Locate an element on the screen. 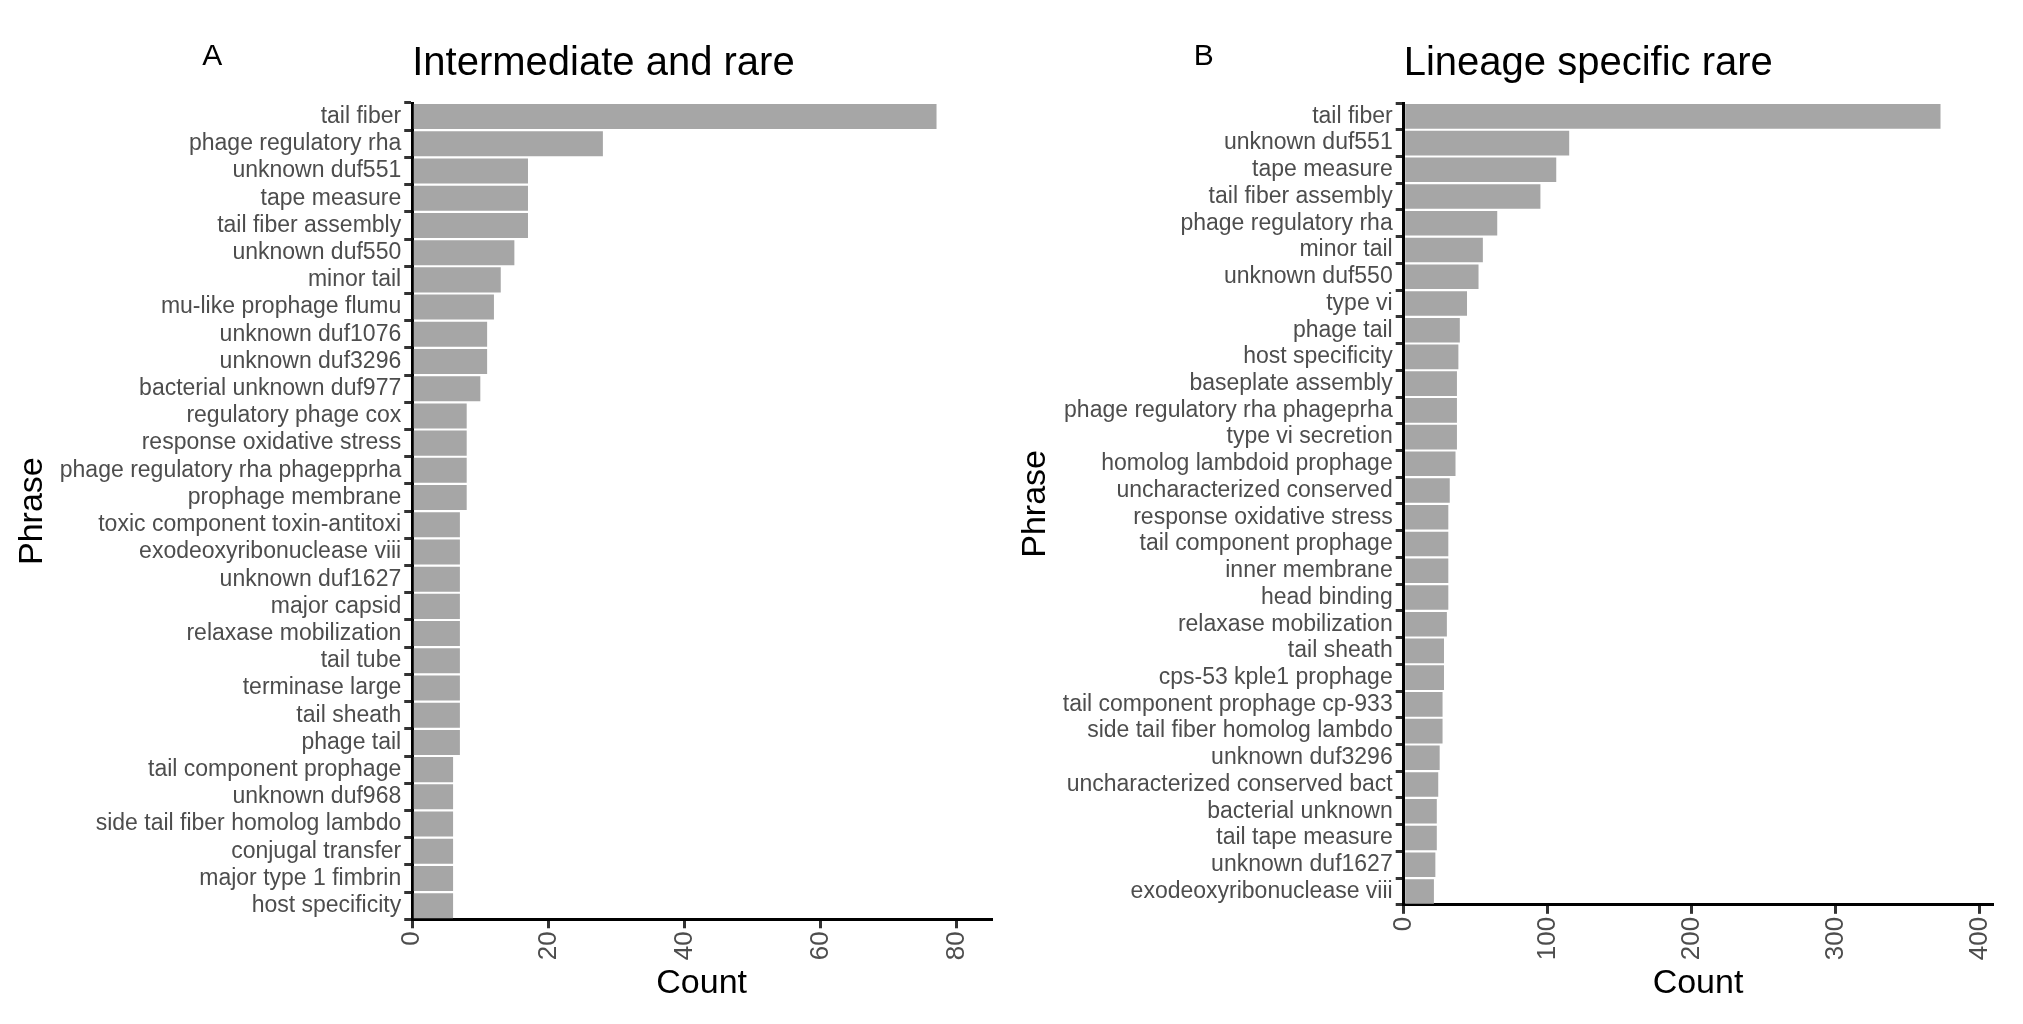 This screenshot has width=2023, height=1024. y-tick-label: mu-like prophage flumu is located at coordinates (281, 305).